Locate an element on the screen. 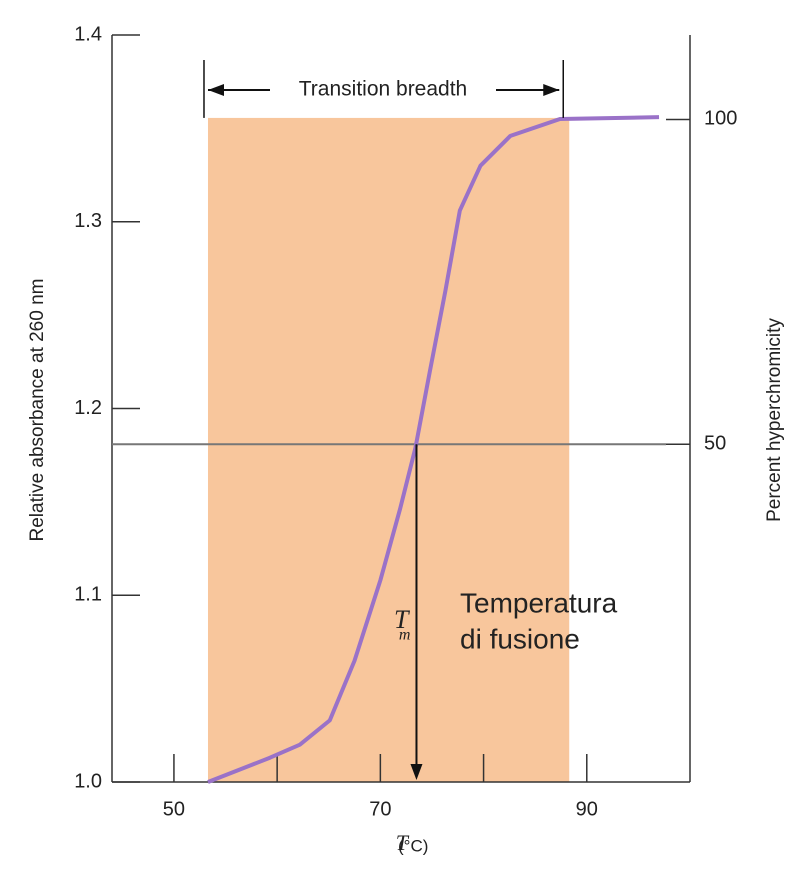  y-tick-label: 1.3 is located at coordinates (88, 221).